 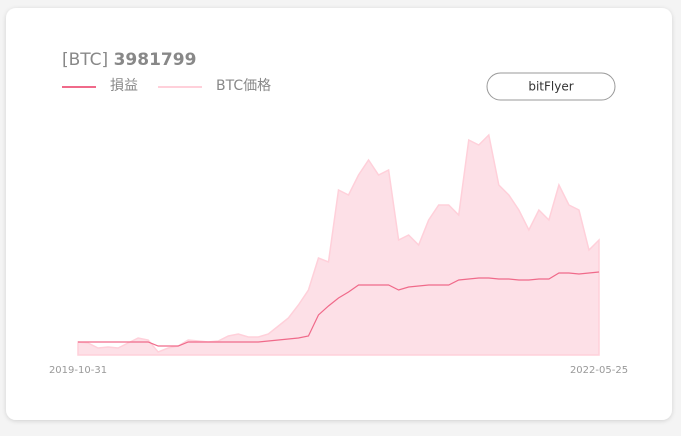 I want to click on profit-line, so click(x=339, y=309).